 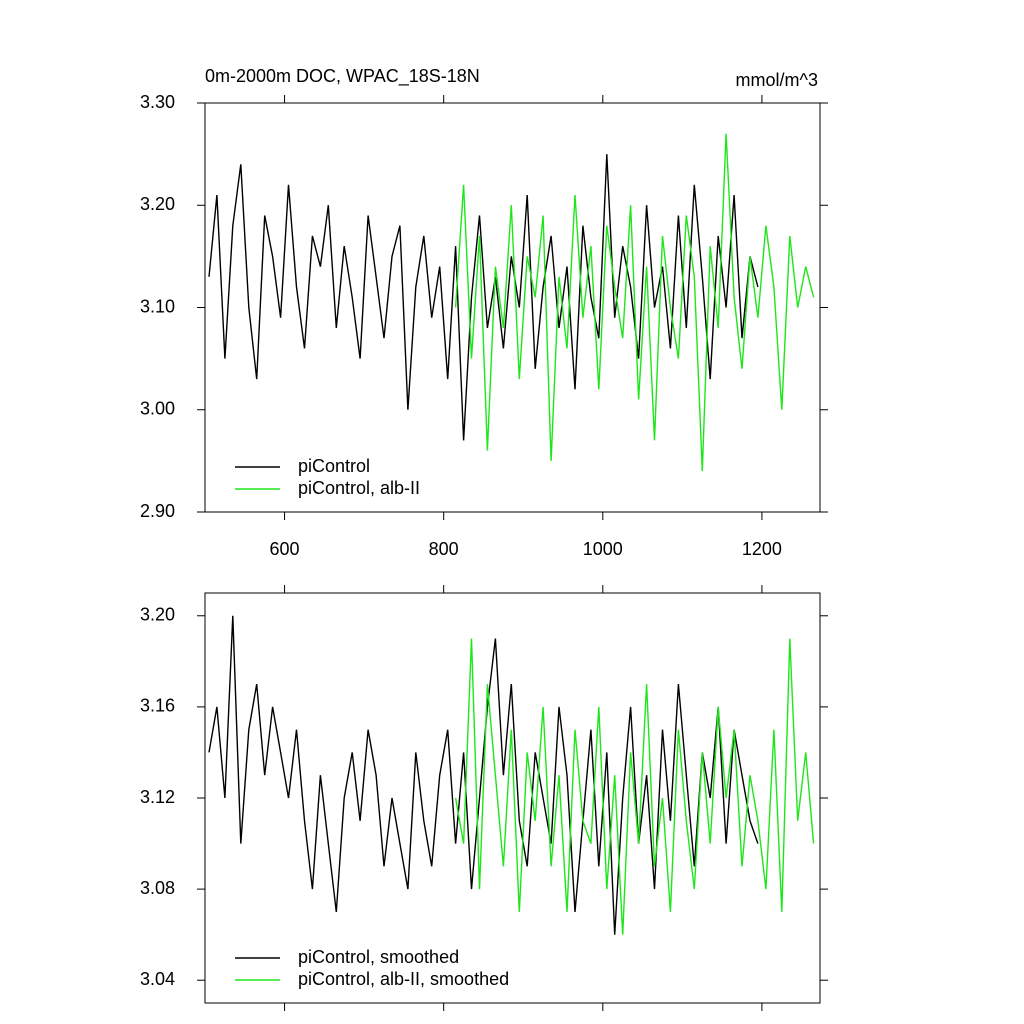 What do you see at coordinates (403, 979) in the screenshot?
I see `legend-label: piControl, alb-II, smoothed` at bounding box center [403, 979].